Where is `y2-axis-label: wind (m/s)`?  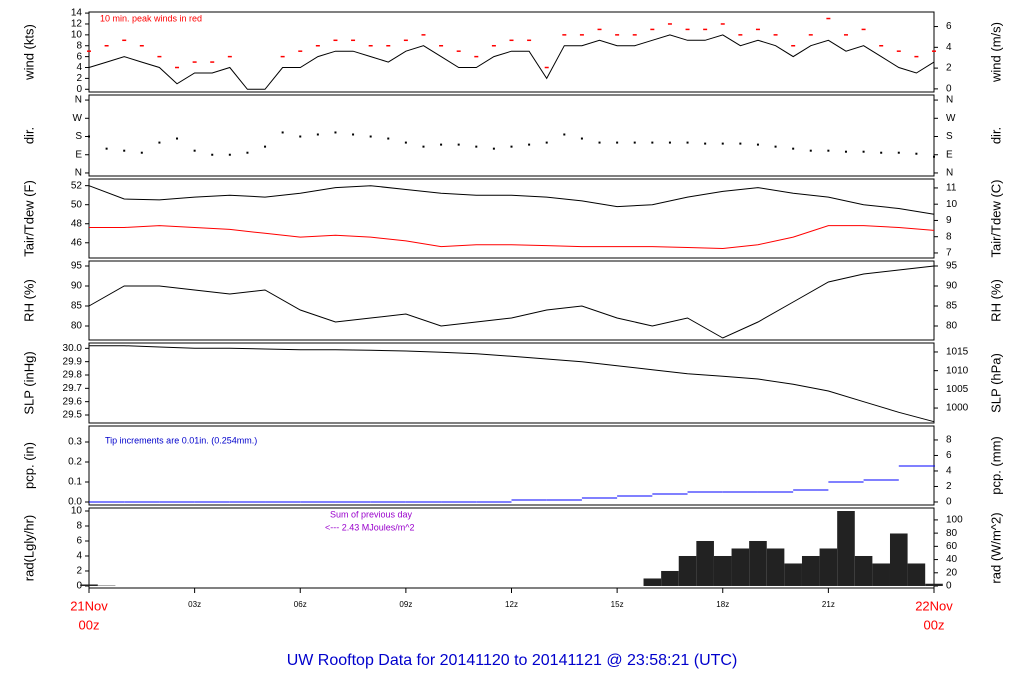 y2-axis-label: wind (m/s) is located at coordinates (995, 52).